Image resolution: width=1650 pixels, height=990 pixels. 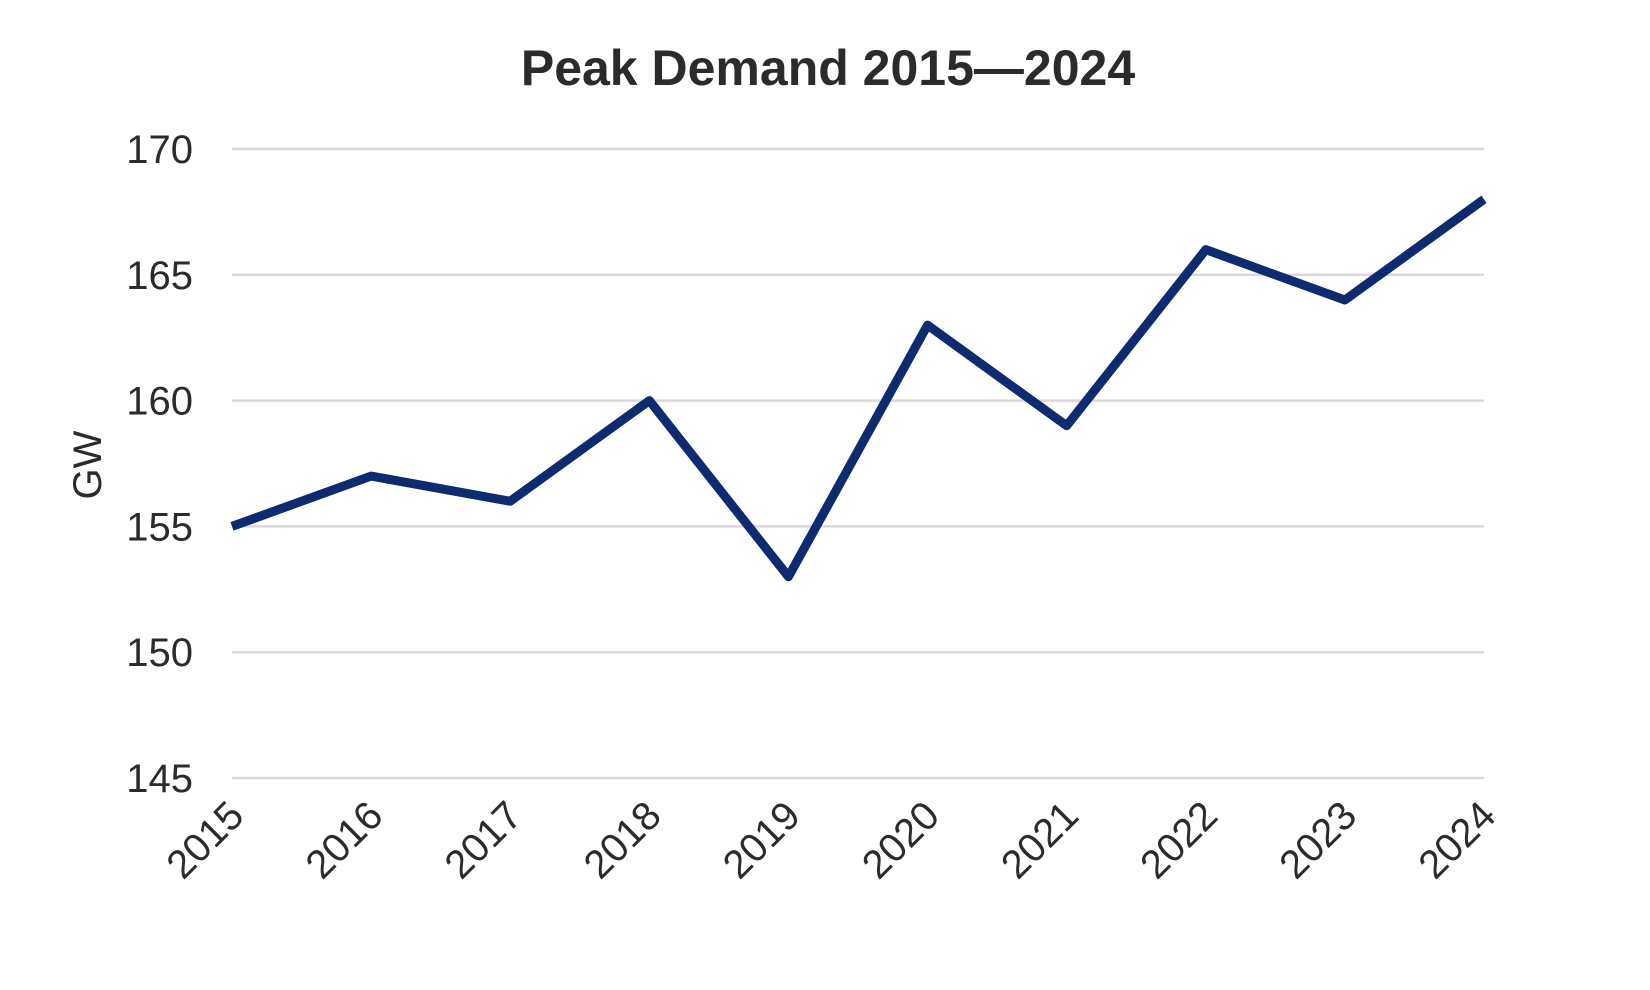 What do you see at coordinates (159, 653) in the screenshot?
I see `y-tick-label: 150` at bounding box center [159, 653].